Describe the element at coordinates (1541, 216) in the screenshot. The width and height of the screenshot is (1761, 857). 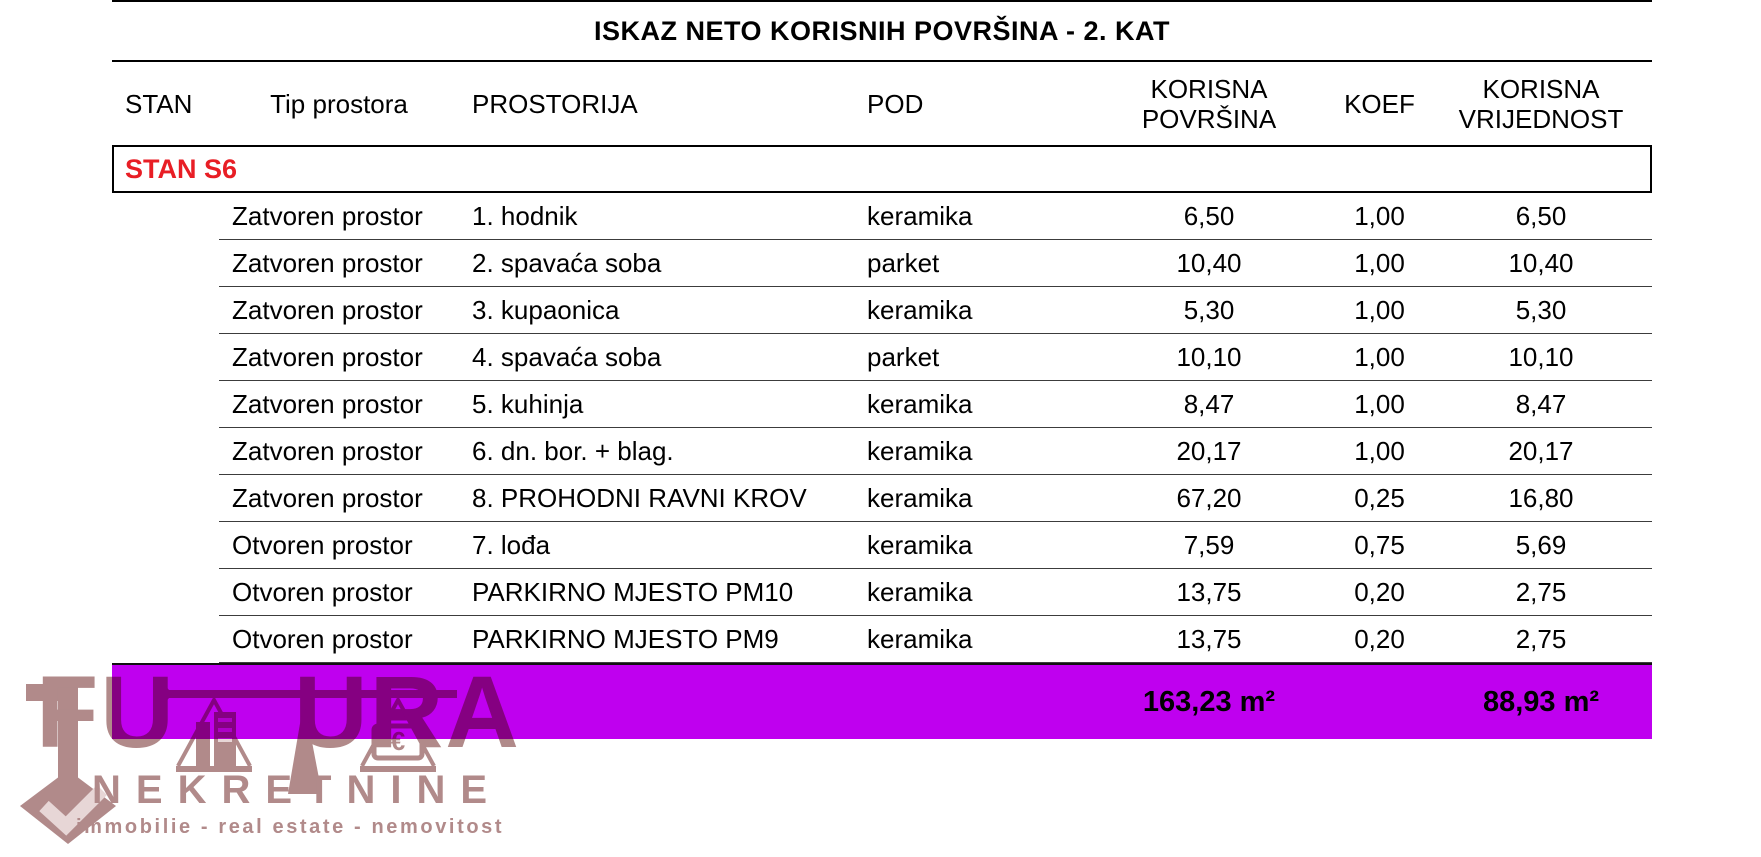
I see `cell-vrijednost: 6,50` at that location.